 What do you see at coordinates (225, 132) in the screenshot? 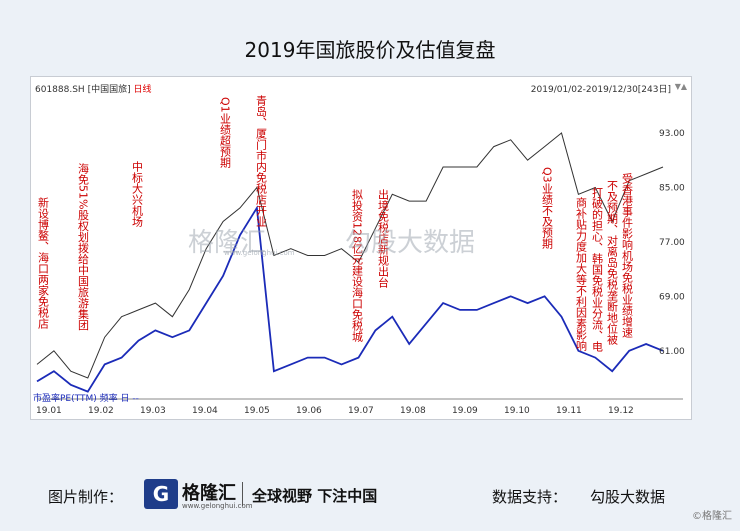
I see `annotation-text: Q1业绩超预期` at bounding box center [225, 132].